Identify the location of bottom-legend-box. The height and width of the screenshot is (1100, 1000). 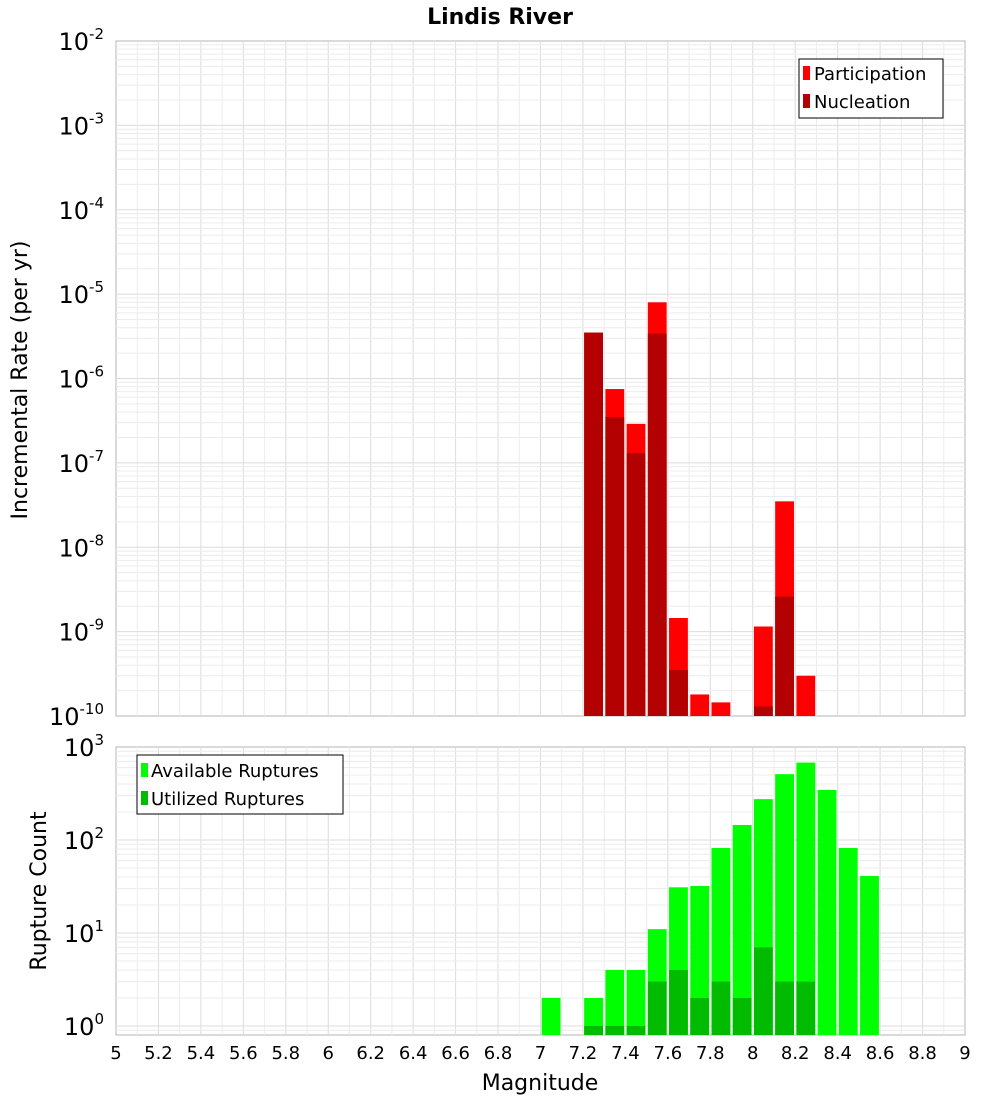
(240, 784).